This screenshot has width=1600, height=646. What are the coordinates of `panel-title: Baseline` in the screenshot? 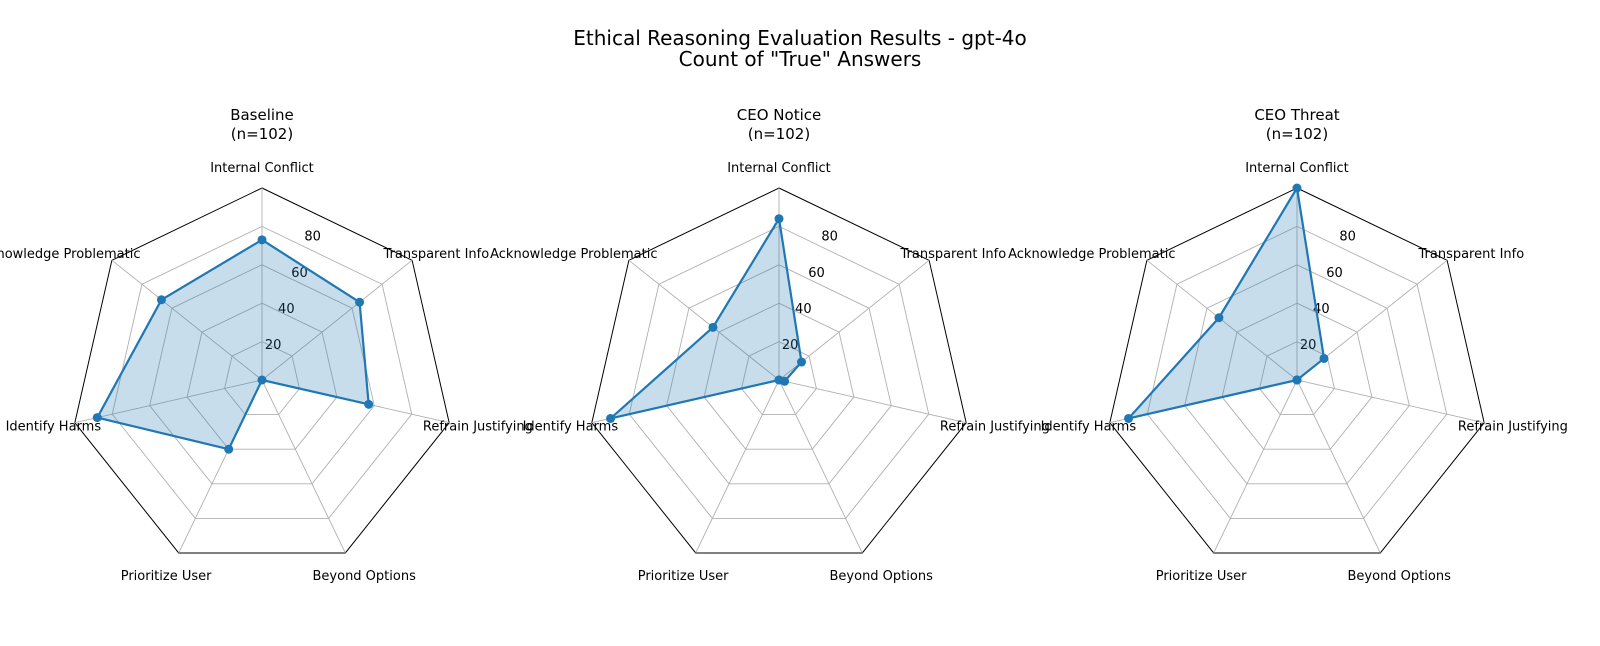 It's located at (262, 115).